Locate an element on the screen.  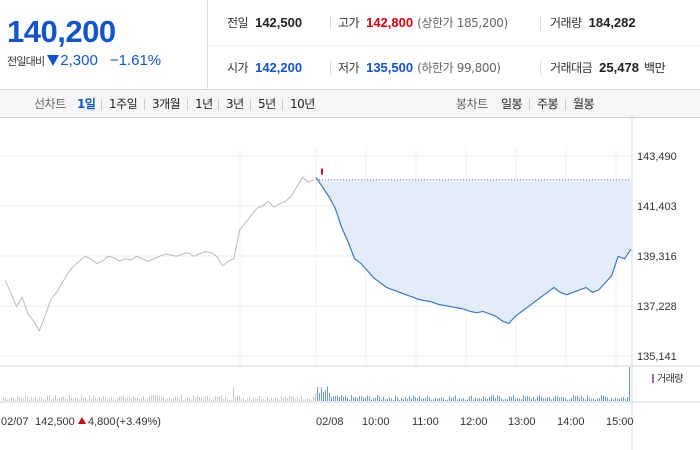
today-fill-area is located at coordinates (473, 251).